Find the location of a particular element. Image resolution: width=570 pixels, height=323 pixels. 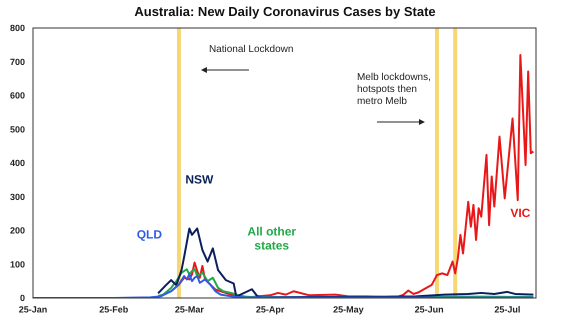

y-tick-label: 200 is located at coordinates (17, 231).